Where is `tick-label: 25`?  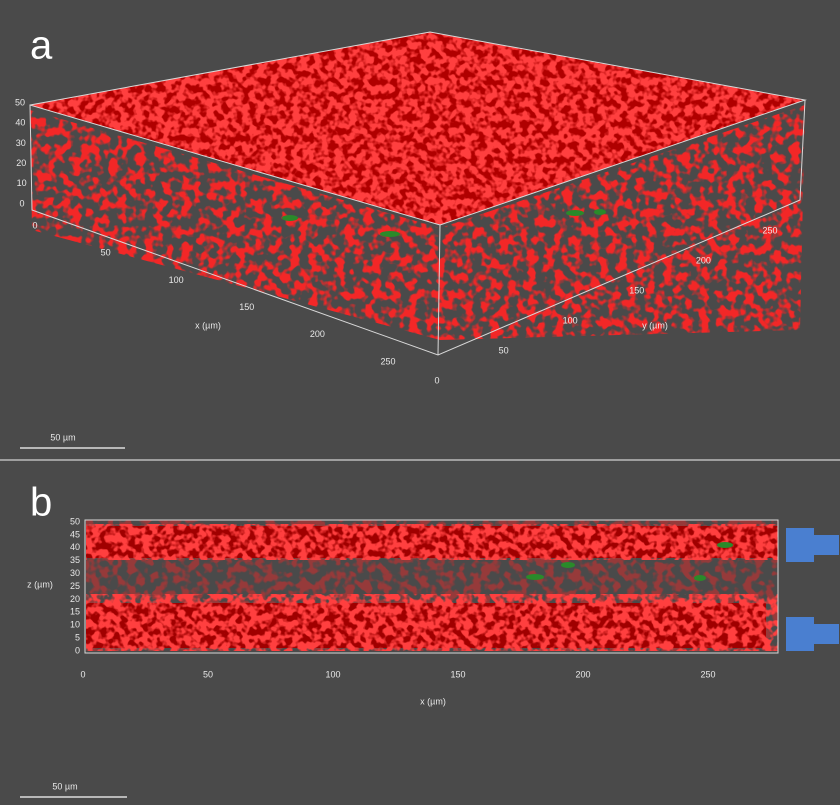
tick-label: 25 is located at coordinates (75, 586).